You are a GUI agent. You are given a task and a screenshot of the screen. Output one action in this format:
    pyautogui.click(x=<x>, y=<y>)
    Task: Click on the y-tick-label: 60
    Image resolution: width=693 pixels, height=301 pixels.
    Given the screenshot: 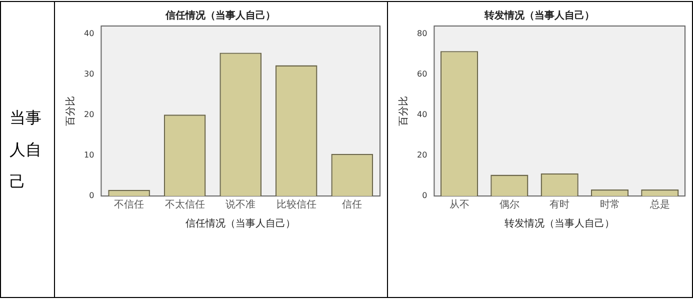 What is the action you would take?
    pyautogui.click(x=421, y=74)
    